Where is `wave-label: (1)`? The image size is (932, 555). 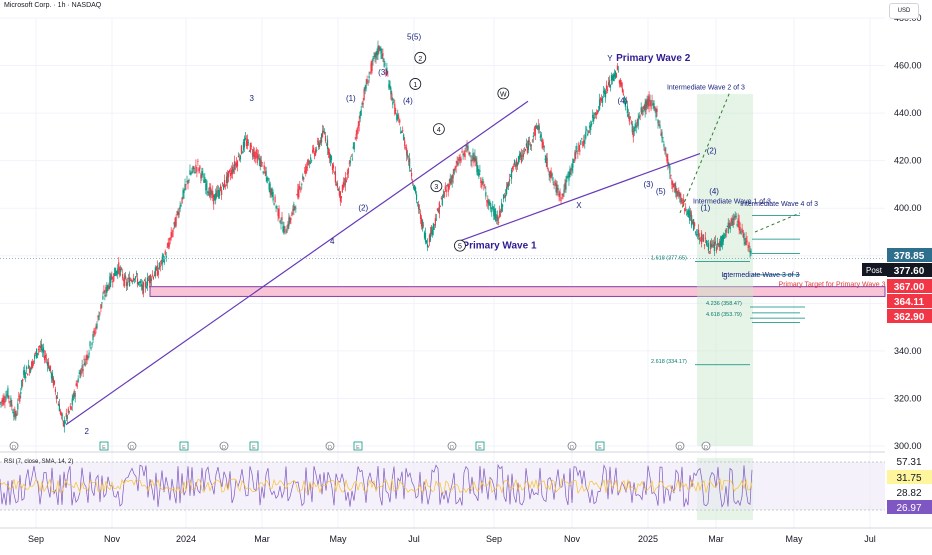
wave-label: (1) is located at coordinates (706, 208).